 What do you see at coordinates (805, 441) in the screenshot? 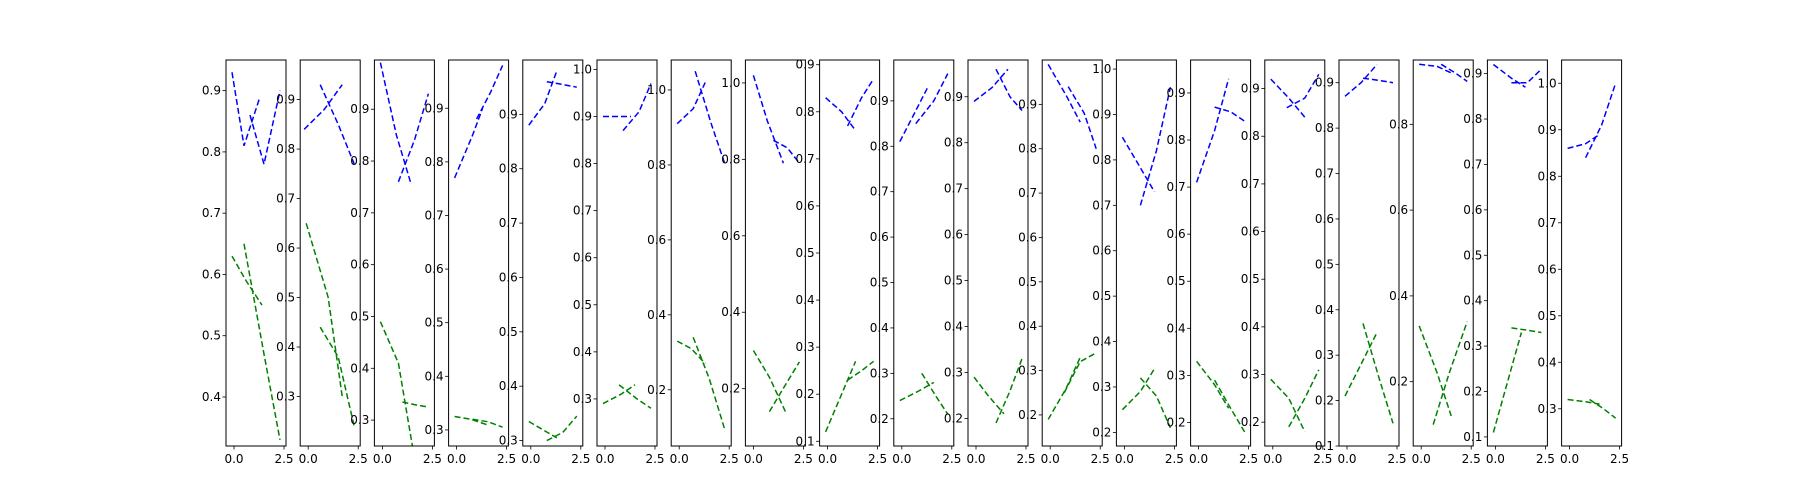
I see `y-tick-label: 0.1` at bounding box center [805, 441].